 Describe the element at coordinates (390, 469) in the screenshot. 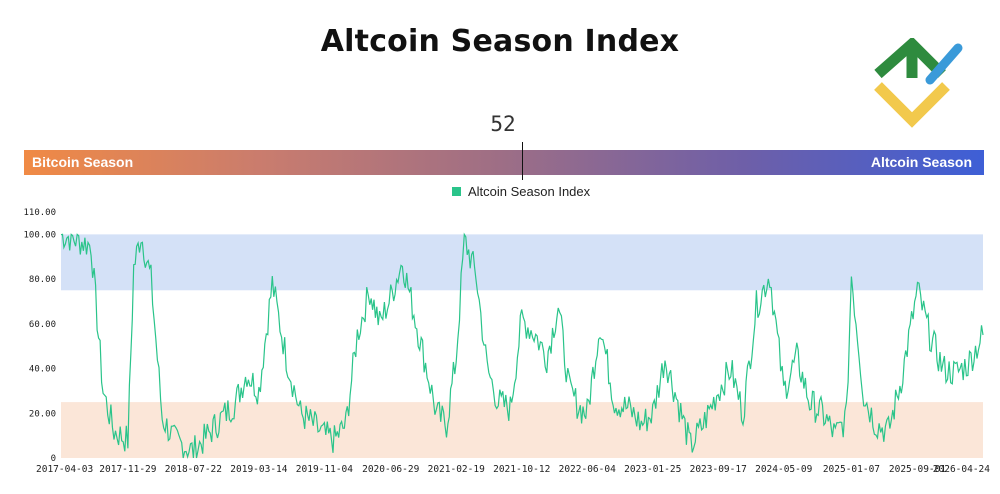

I see `x-tick-label: 2020-06-29` at that location.